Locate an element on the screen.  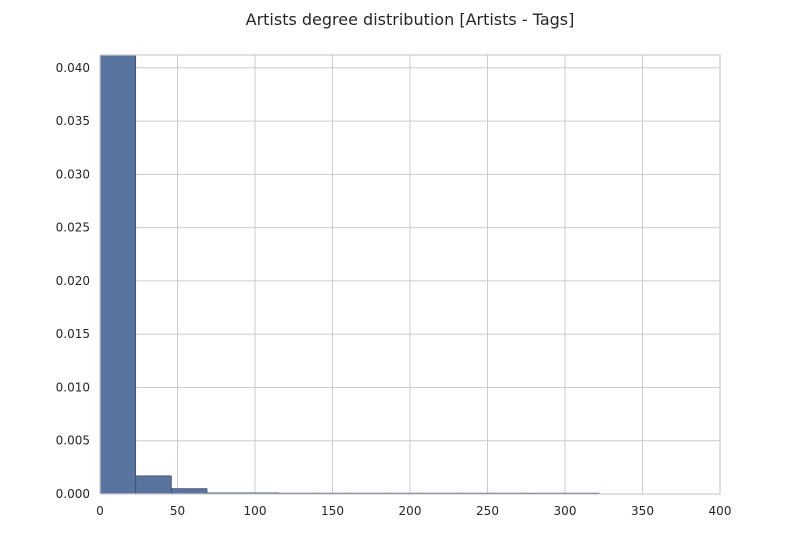
x-tick-label: 250 is located at coordinates (487, 511).